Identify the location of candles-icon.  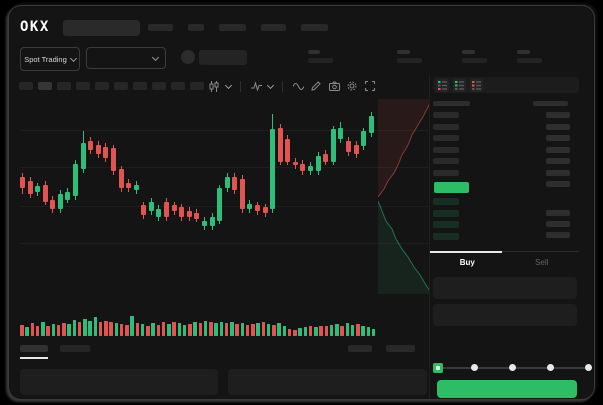
(214, 86).